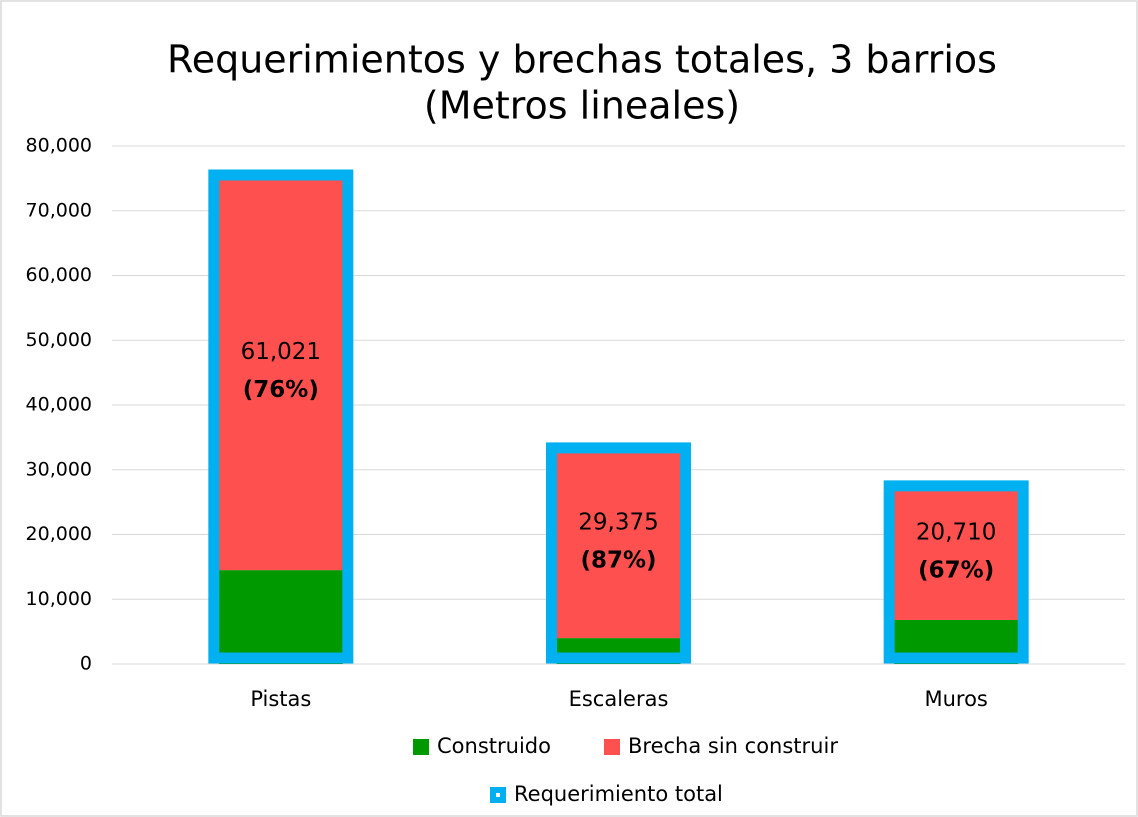  I want to click on legend-label: Requerimiento total, so click(618, 794).